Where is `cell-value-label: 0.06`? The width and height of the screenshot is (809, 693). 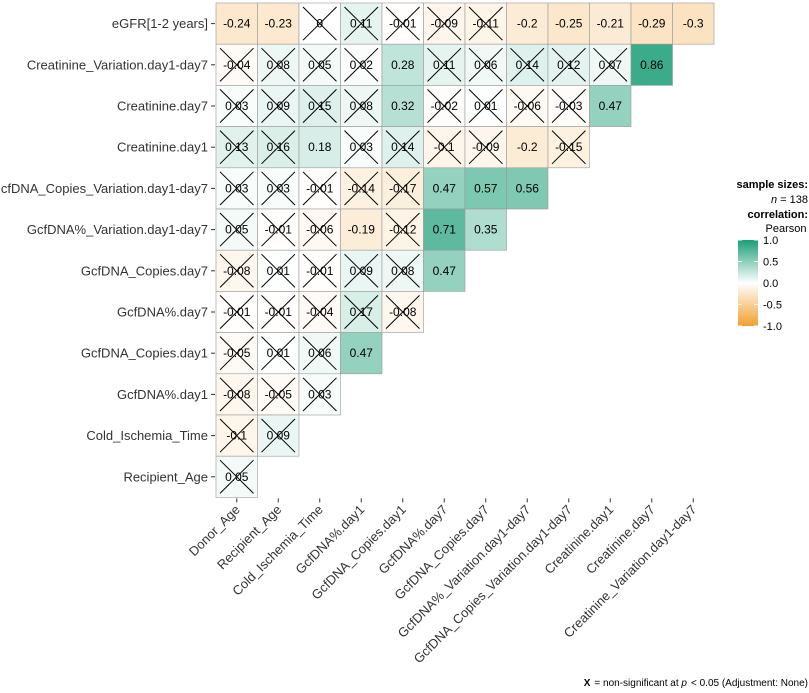
cell-value-label: 0.06 is located at coordinates (486, 65).